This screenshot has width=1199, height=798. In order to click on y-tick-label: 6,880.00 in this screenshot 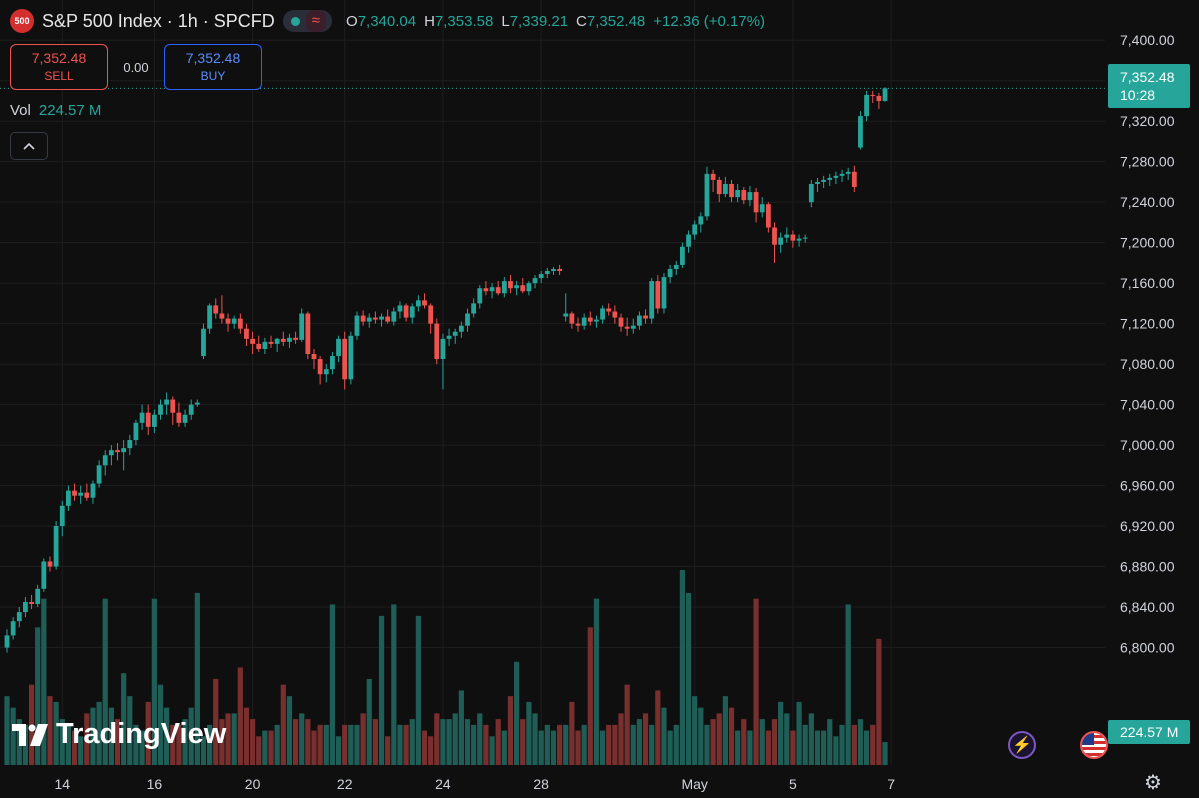, I will do `click(1147, 567)`.